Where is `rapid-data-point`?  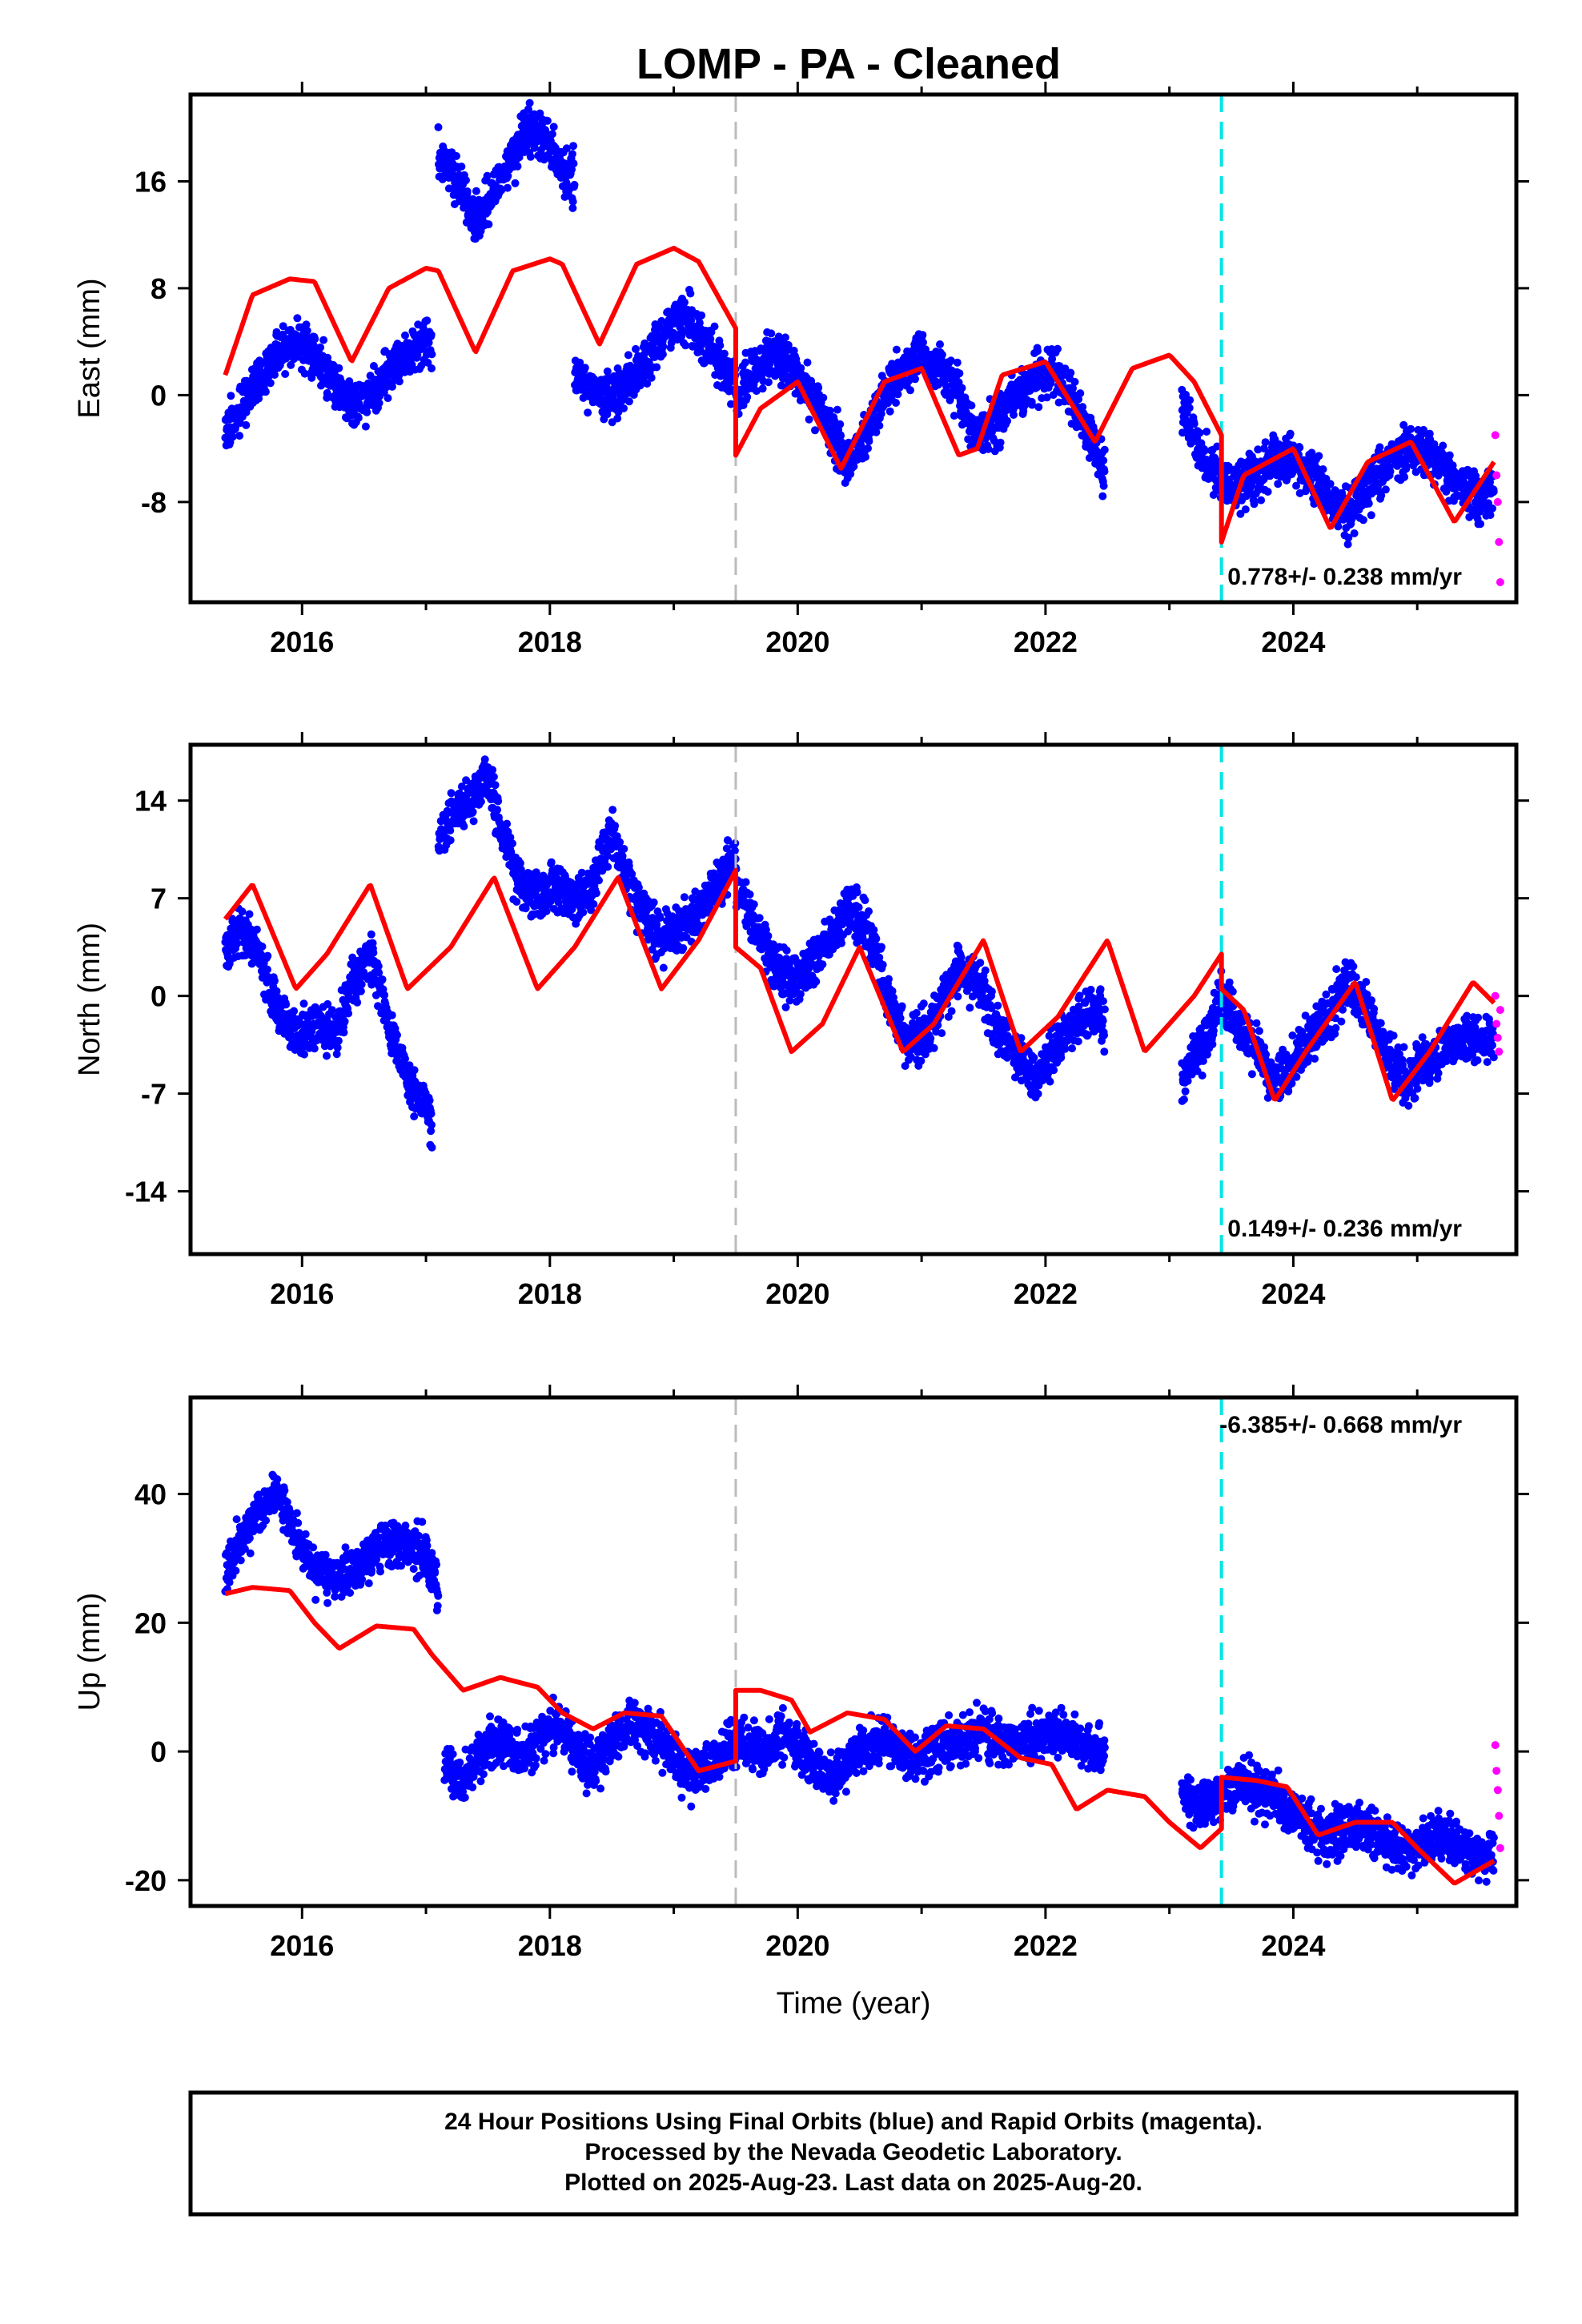
rapid-data-point is located at coordinates (1500, 582).